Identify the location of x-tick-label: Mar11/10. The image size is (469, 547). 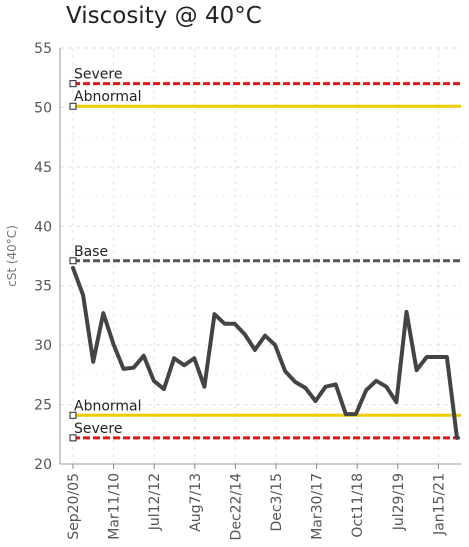
(115, 506).